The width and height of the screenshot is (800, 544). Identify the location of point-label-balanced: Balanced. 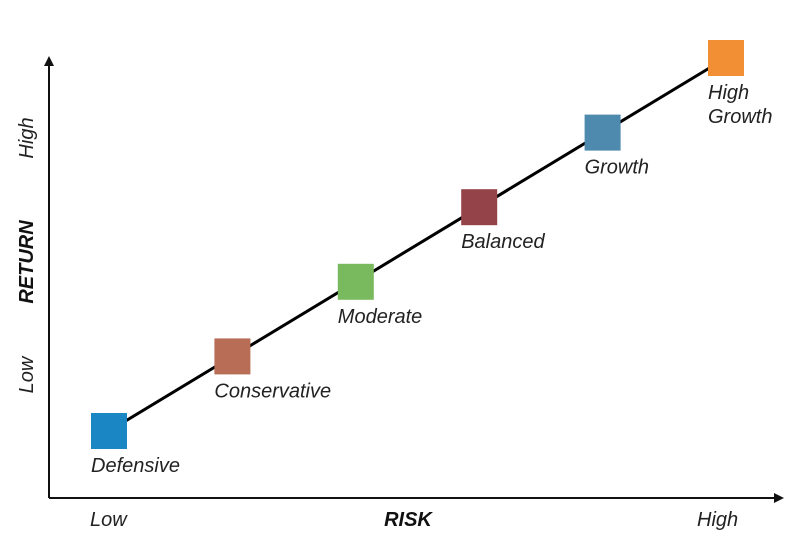
(503, 242).